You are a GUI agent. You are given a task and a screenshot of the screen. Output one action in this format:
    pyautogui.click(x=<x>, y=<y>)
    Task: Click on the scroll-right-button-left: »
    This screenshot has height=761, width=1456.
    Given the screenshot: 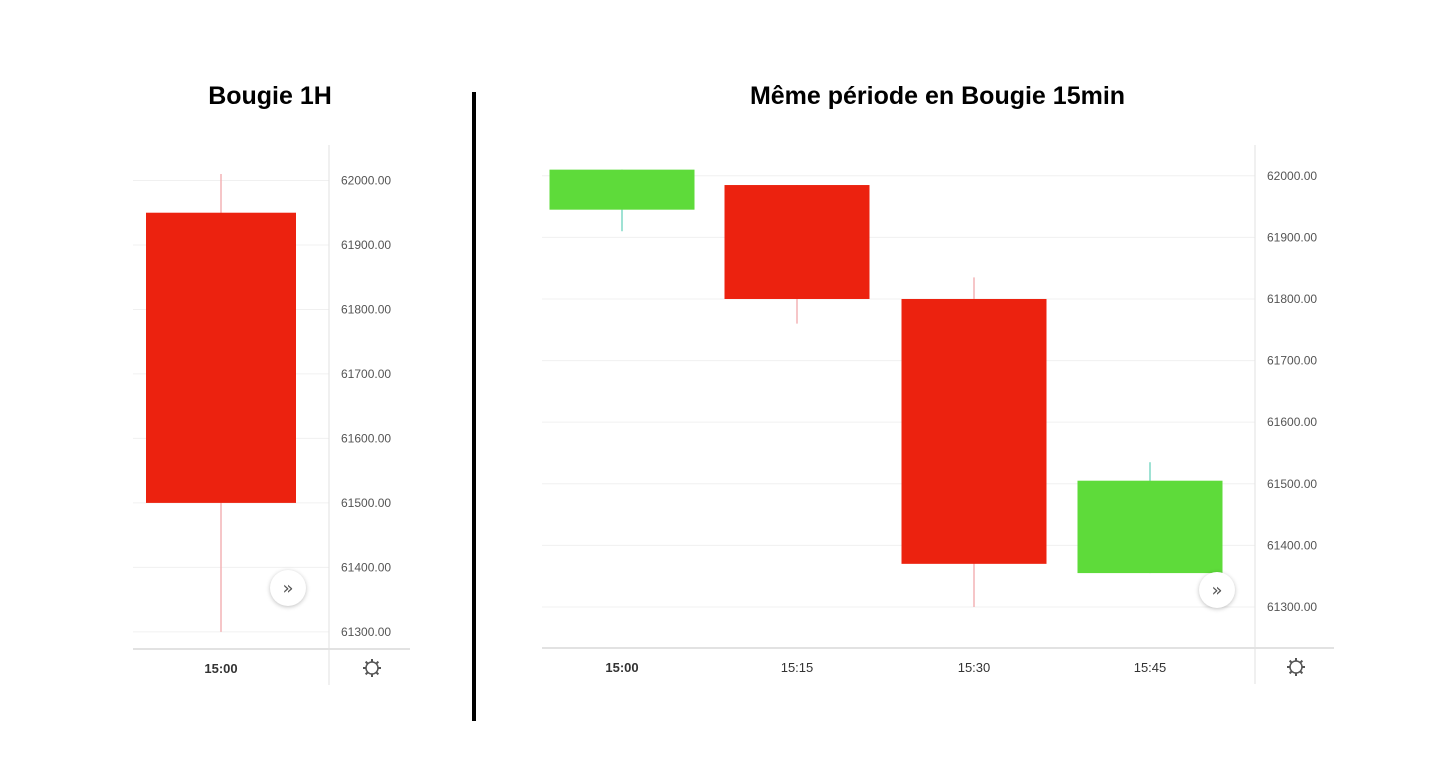 What is the action you would take?
    pyautogui.click(x=288, y=588)
    